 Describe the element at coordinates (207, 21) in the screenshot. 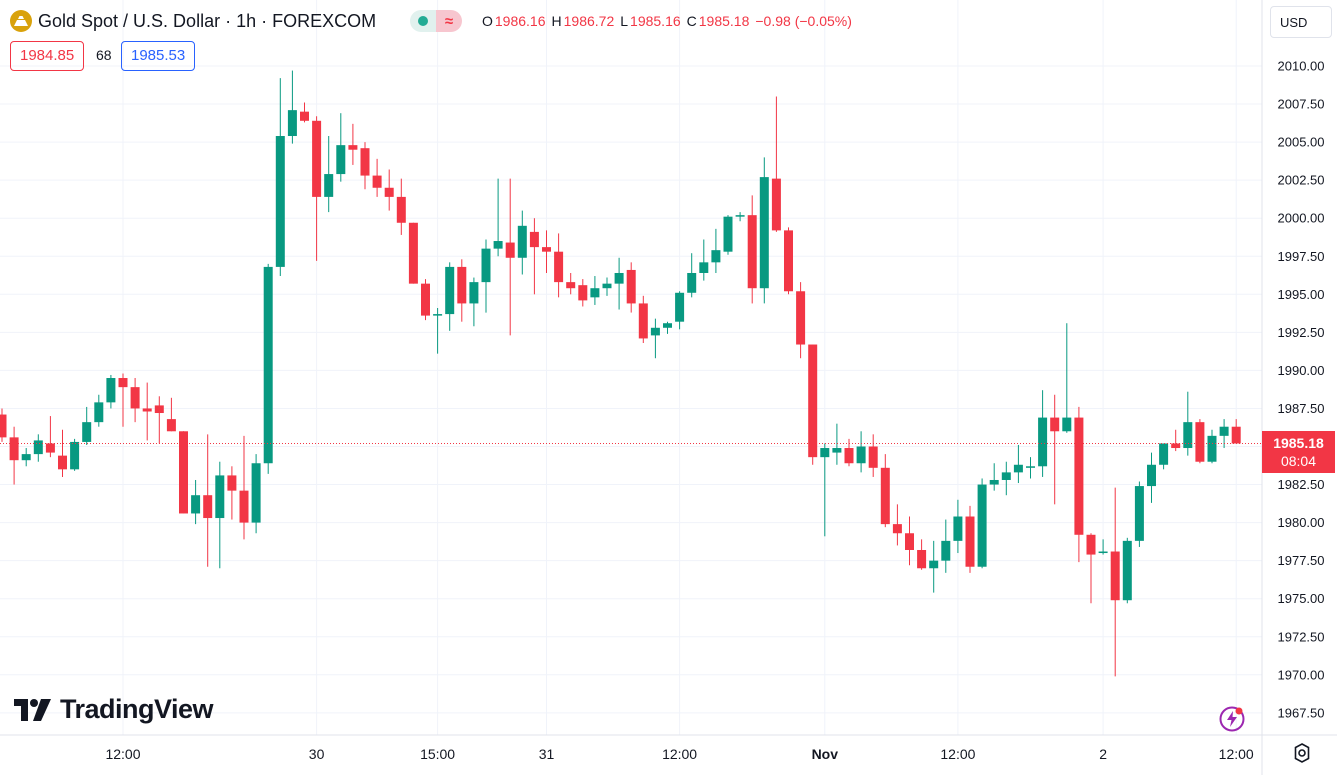

I see `symbol-title: Gold Spot / U.S. Dollar · 1h · FOREXCOM` at that location.